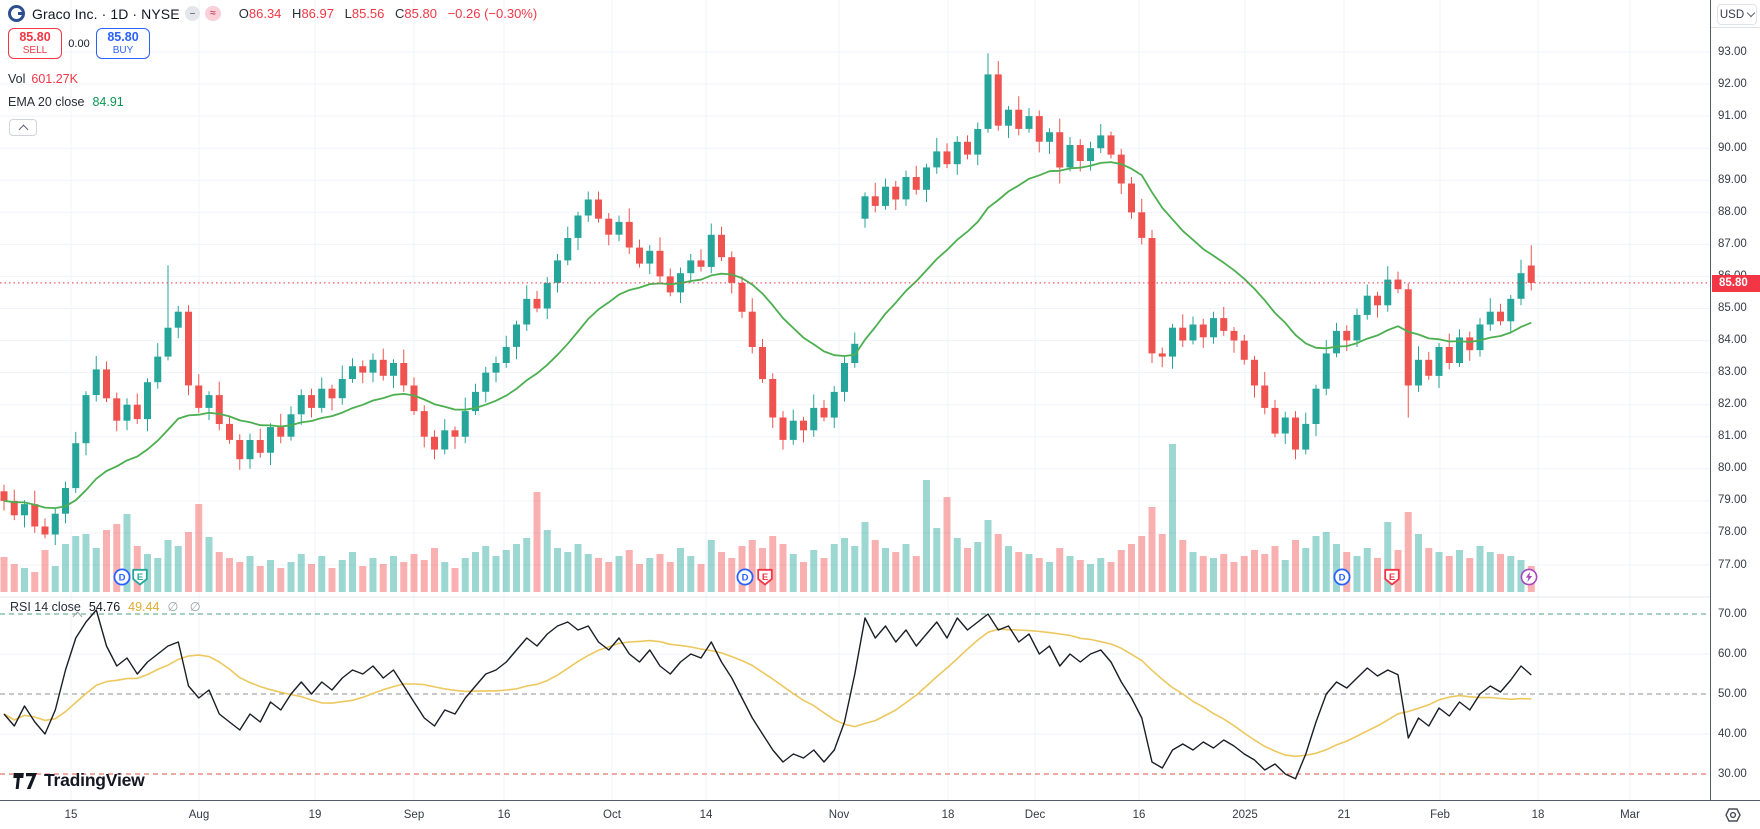 This screenshot has width=1760, height=829. Describe the element at coordinates (1732, 51) in the screenshot. I see `price-axis-label: 93.00` at that location.